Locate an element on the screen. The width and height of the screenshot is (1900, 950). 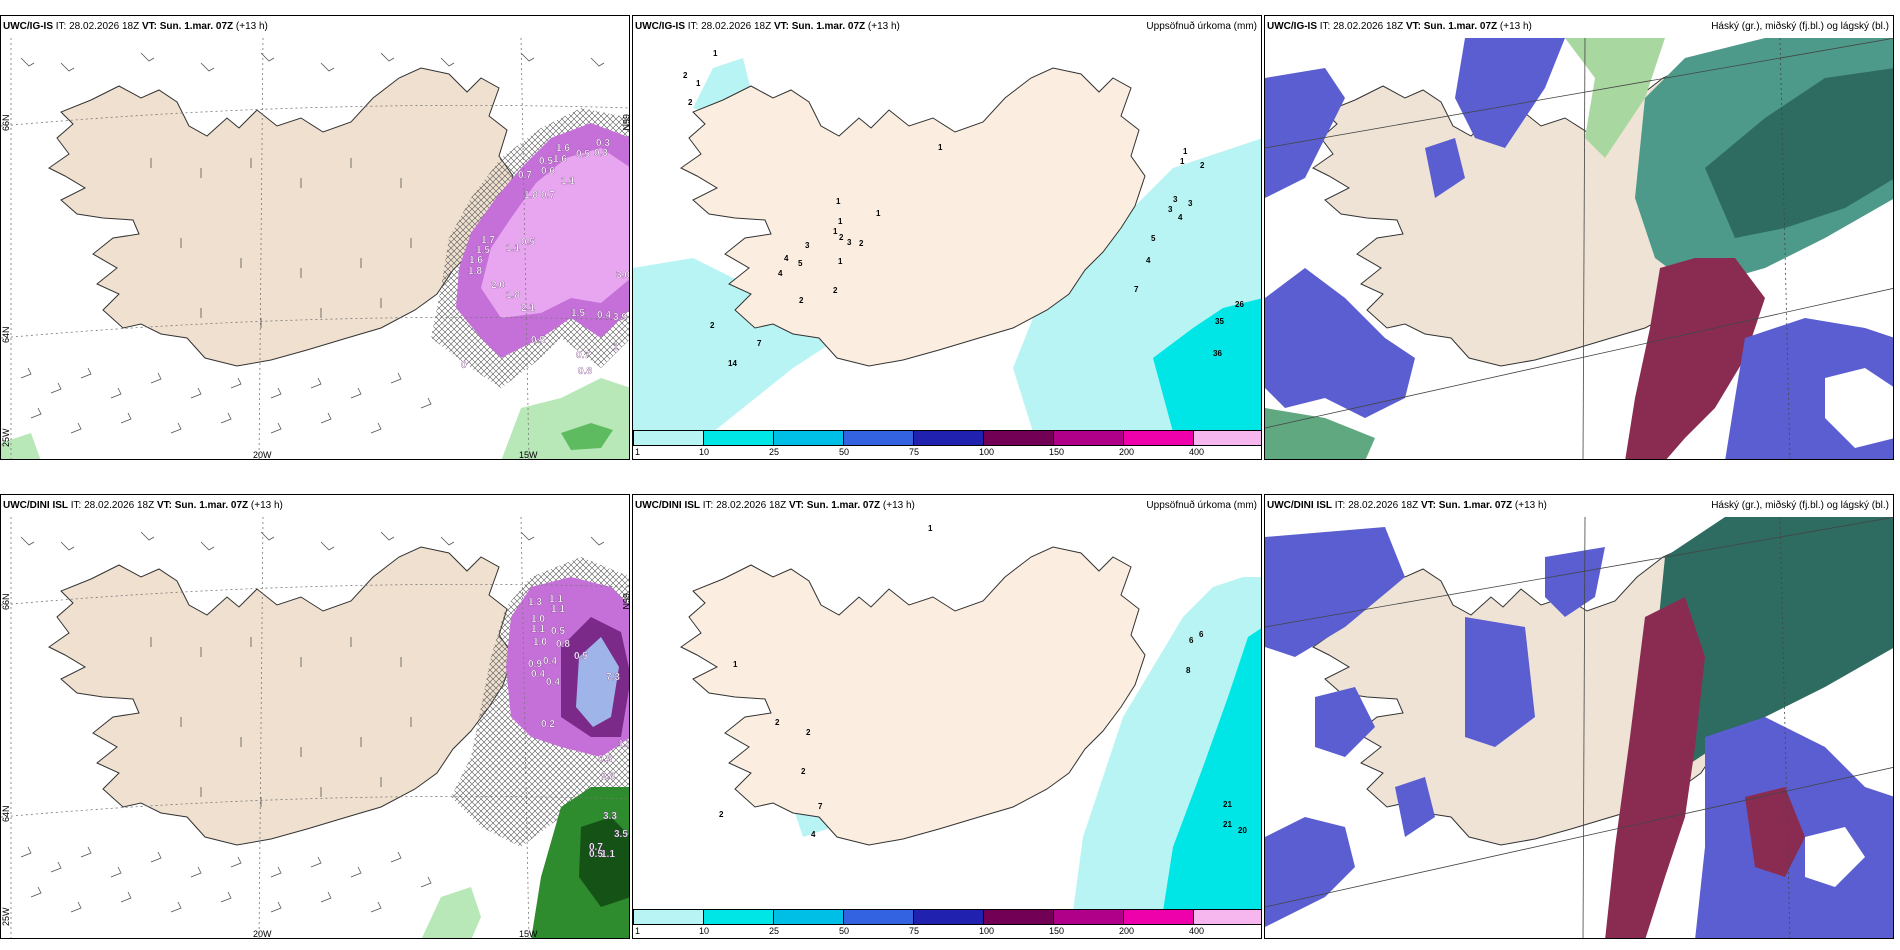
colorbar-label: 10 is located at coordinates (704, 931).